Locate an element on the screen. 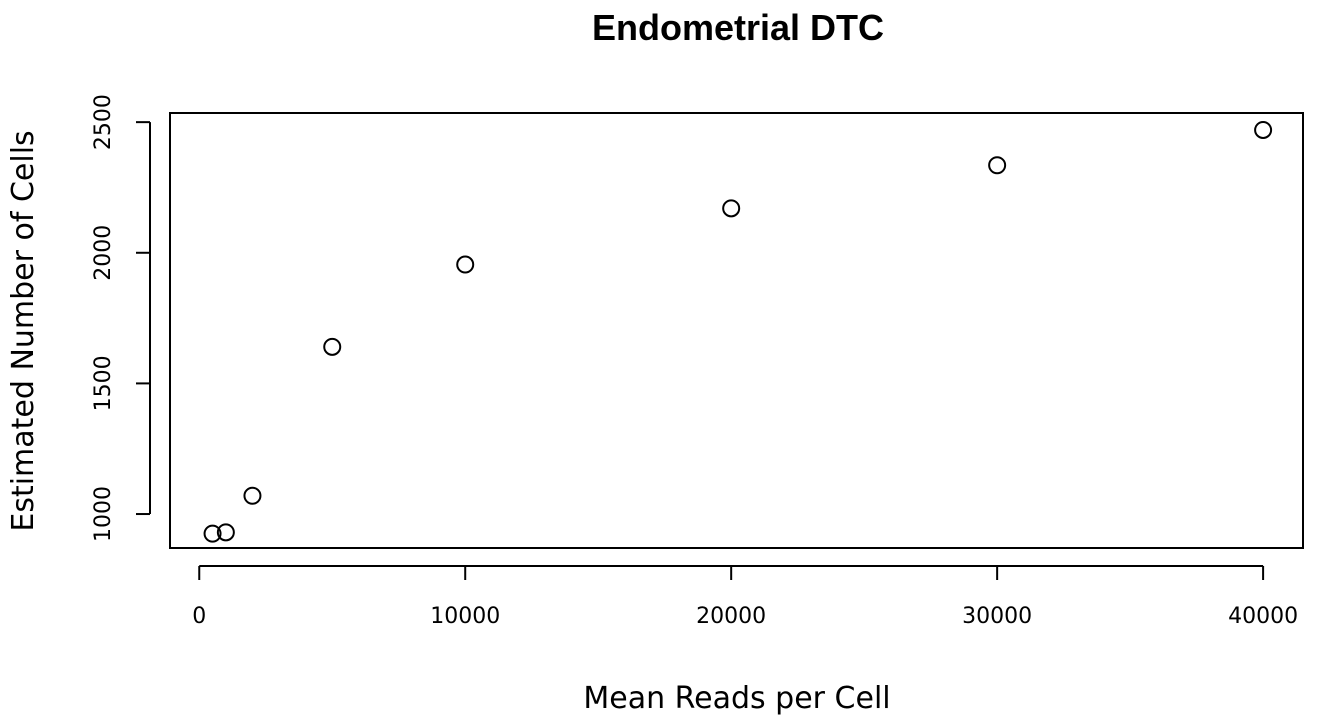 Image resolution: width=1322 pixels, height=718 pixels. x-tick-label: 30000 is located at coordinates (997, 616).